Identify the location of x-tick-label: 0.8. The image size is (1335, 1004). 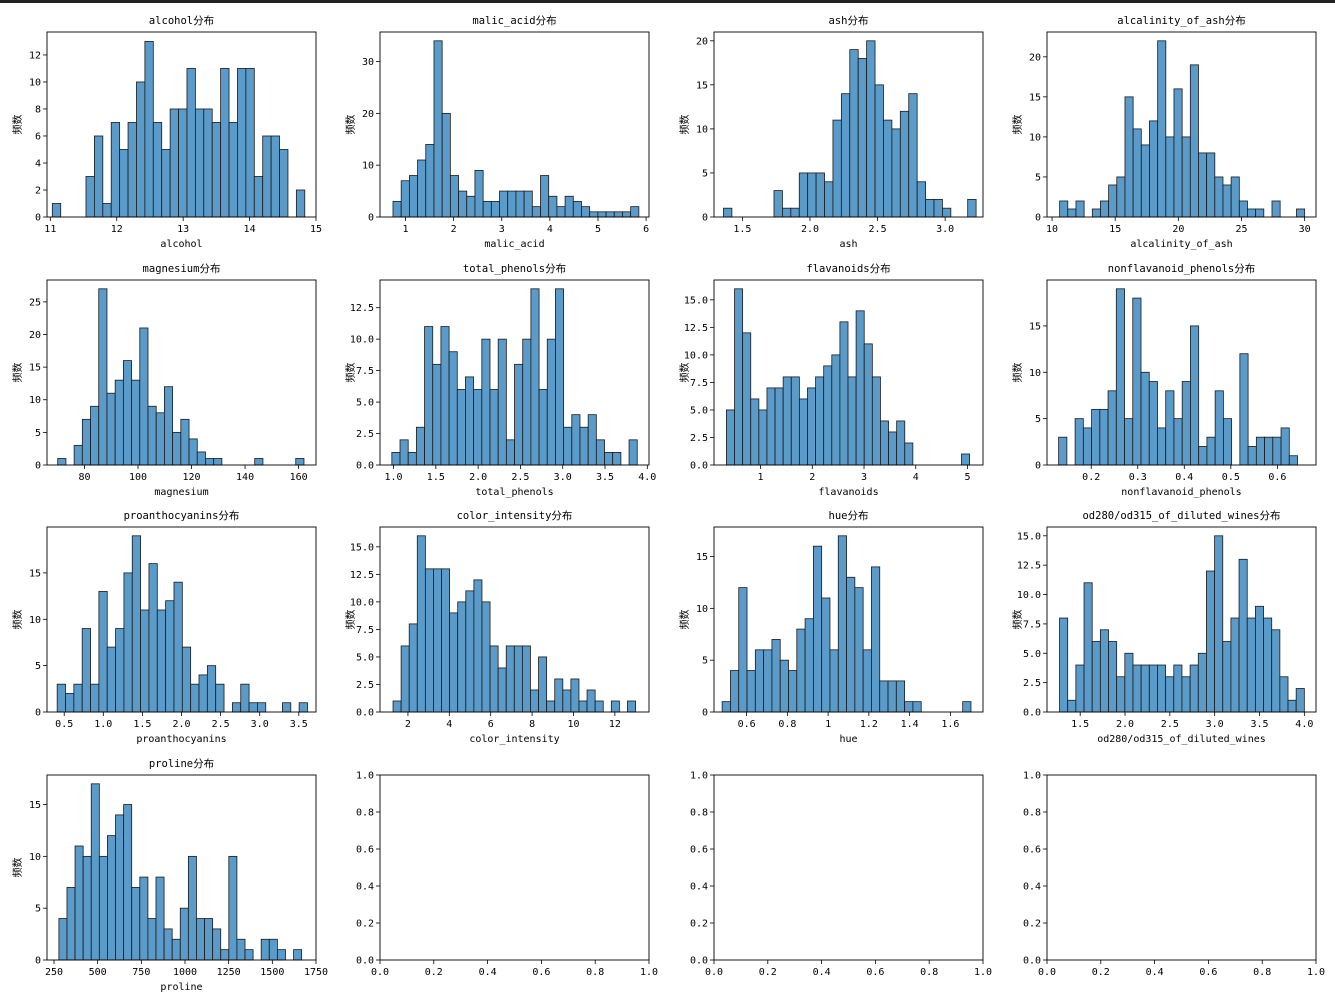
(1262, 972).